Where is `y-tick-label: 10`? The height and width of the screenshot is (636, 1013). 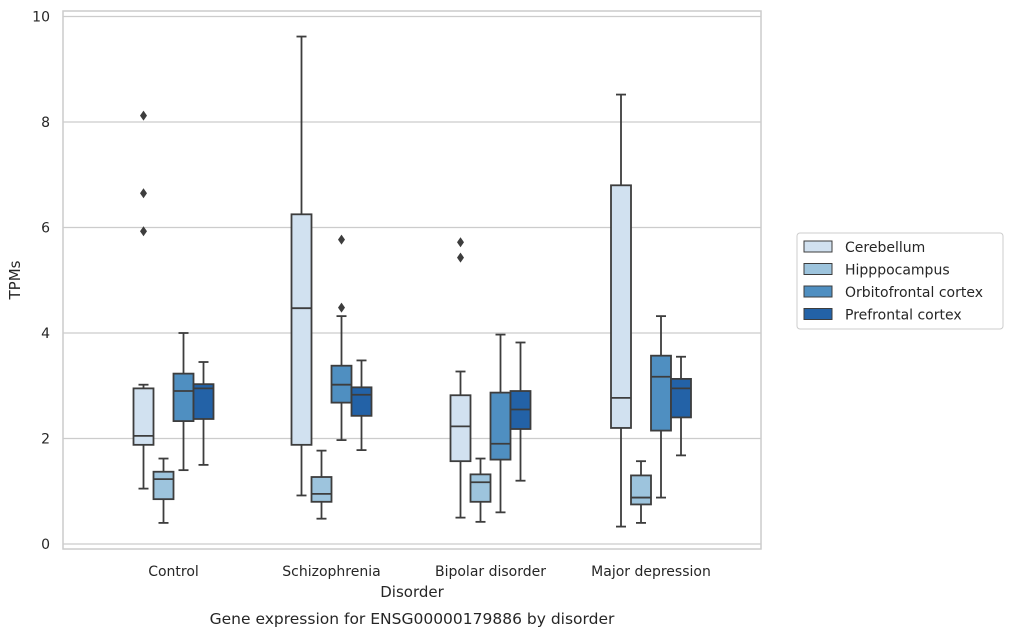
y-tick-label: 10 is located at coordinates (41, 18).